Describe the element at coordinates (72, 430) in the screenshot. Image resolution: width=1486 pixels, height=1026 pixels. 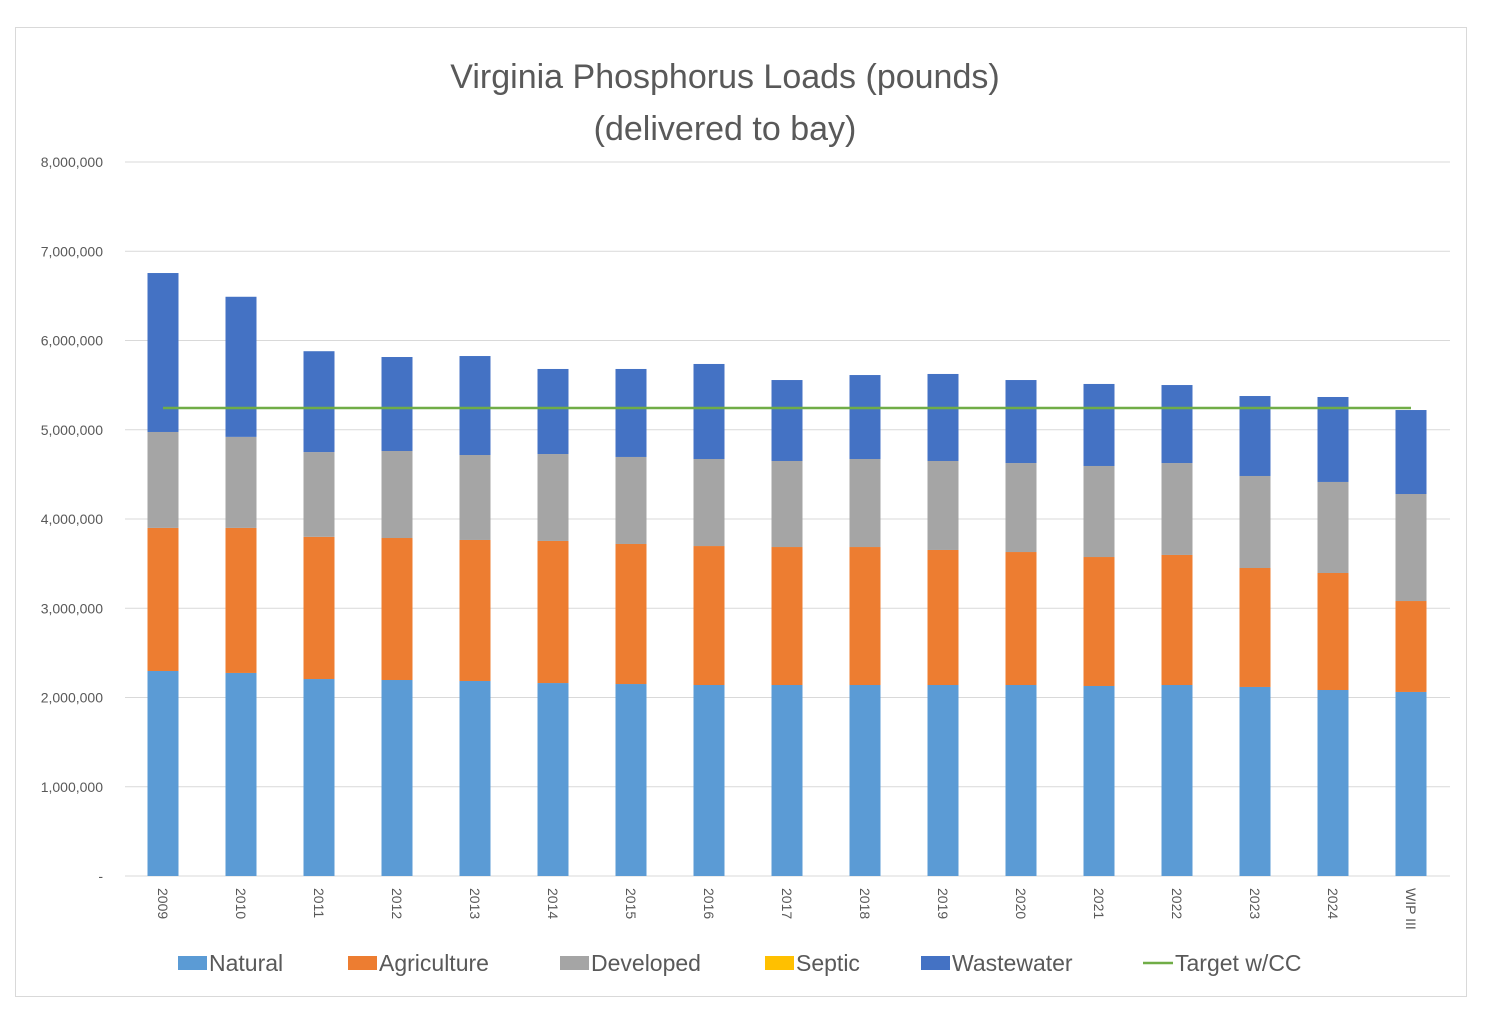
I see `y-tick-label: 5,000,000` at that location.